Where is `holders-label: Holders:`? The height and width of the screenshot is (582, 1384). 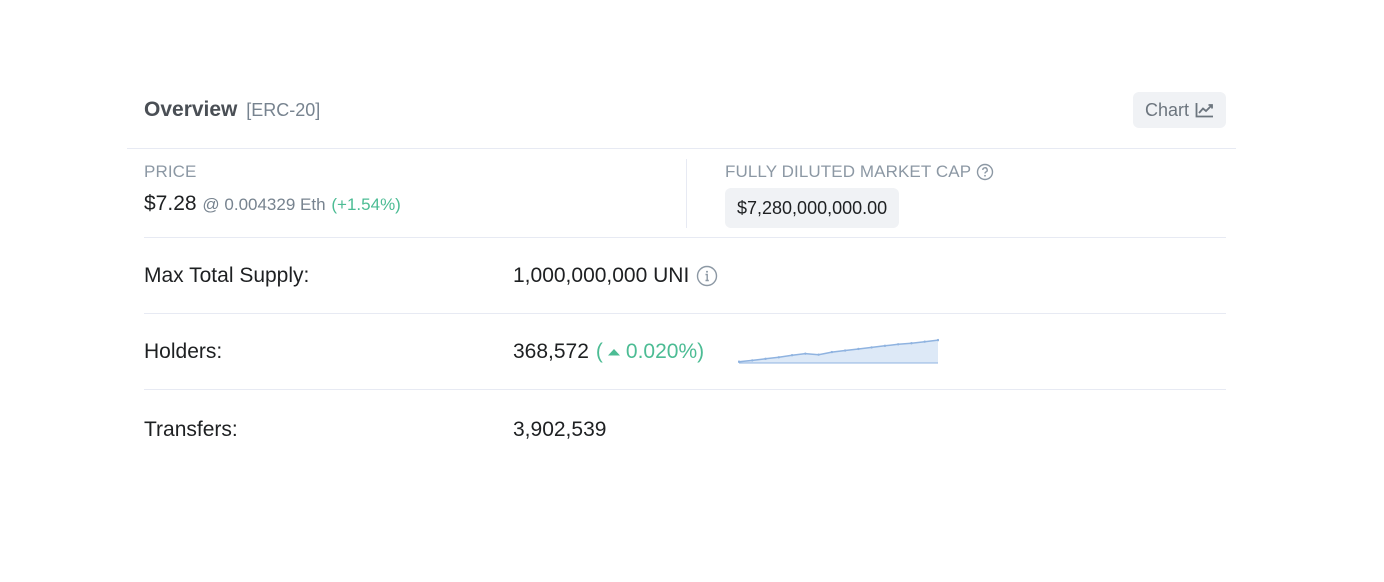
holders-label: Holders: is located at coordinates (183, 351).